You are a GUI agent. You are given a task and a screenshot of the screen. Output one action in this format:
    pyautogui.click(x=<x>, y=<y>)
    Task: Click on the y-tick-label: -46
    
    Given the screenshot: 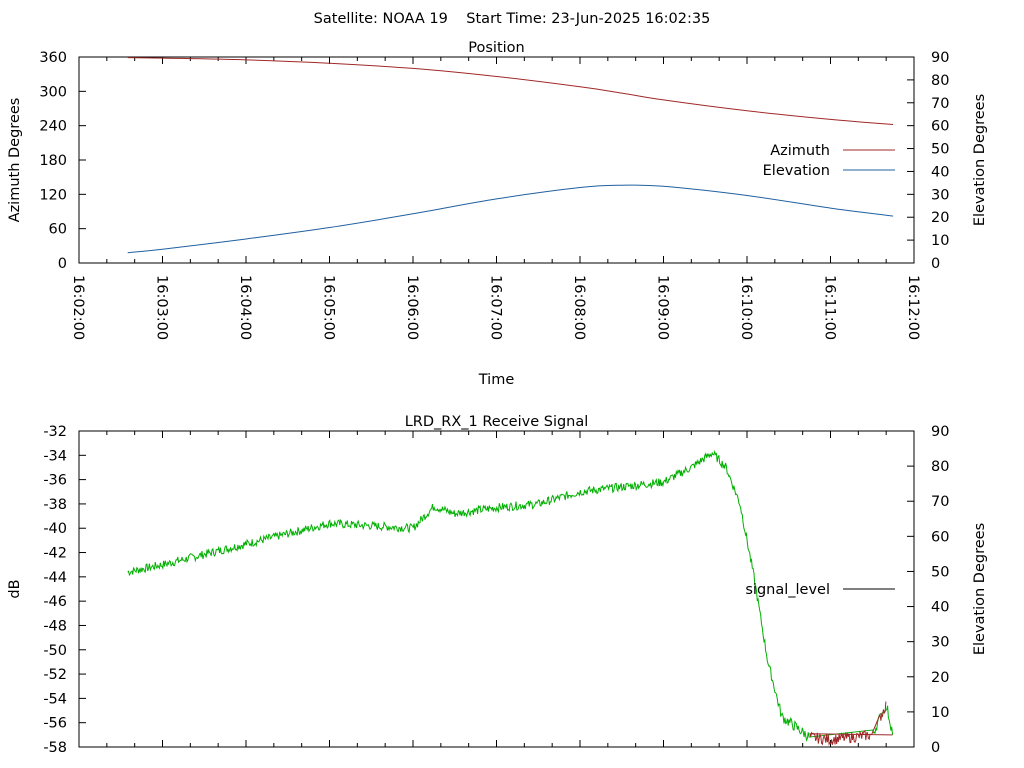 What is the action you would take?
    pyautogui.click(x=55, y=602)
    